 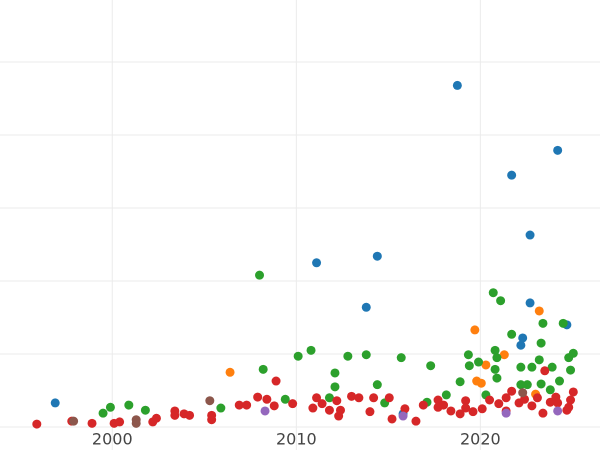 I want to click on x-tick-label: 2020, so click(x=480, y=439).